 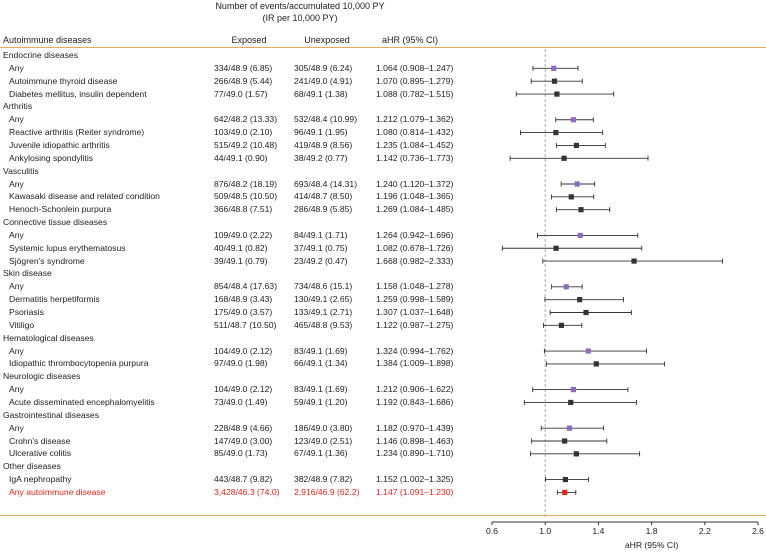 What do you see at coordinates (415, 234) in the screenshot?
I see `ahr-value: 1.264 (0.942–1.696)` at bounding box center [415, 234].